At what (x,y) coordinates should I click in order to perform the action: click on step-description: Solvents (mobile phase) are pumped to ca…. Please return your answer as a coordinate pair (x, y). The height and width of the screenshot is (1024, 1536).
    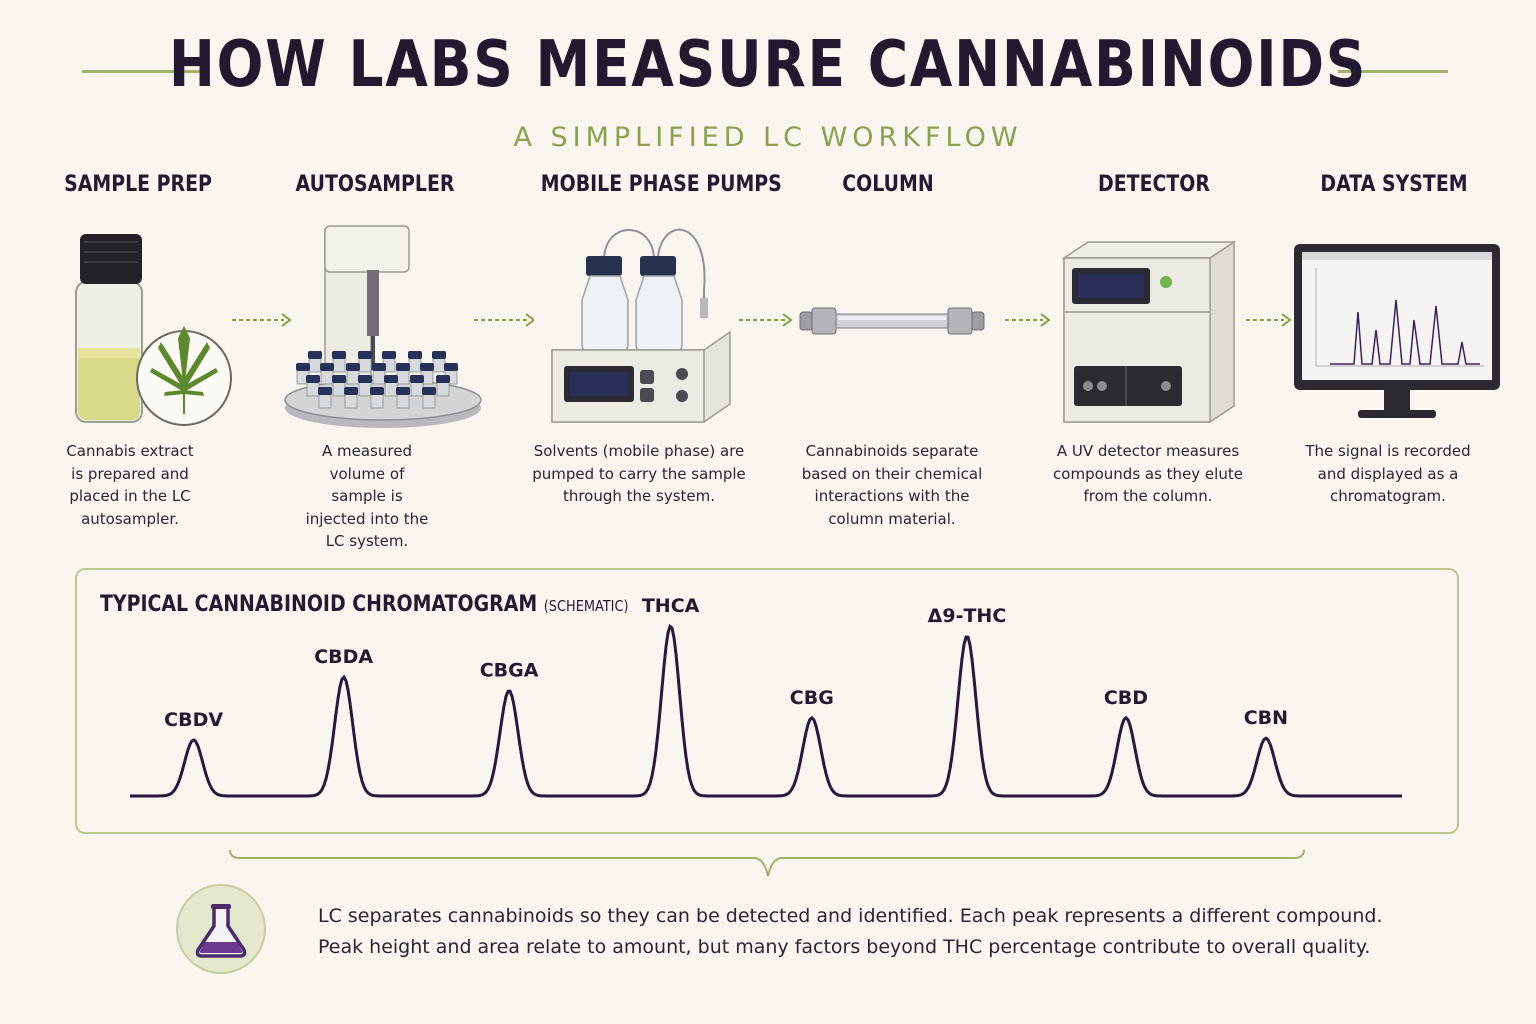
    Looking at the image, I should click on (639, 473).